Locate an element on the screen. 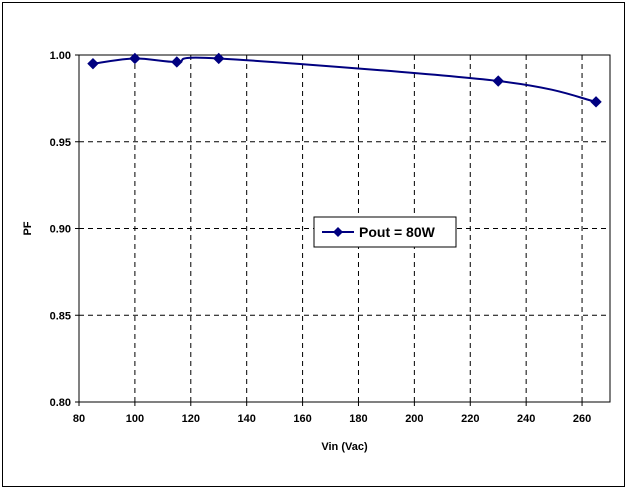 Image resolution: width=629 pixels, height=491 pixels. y-tick-label: 1.00 is located at coordinates (60, 56).